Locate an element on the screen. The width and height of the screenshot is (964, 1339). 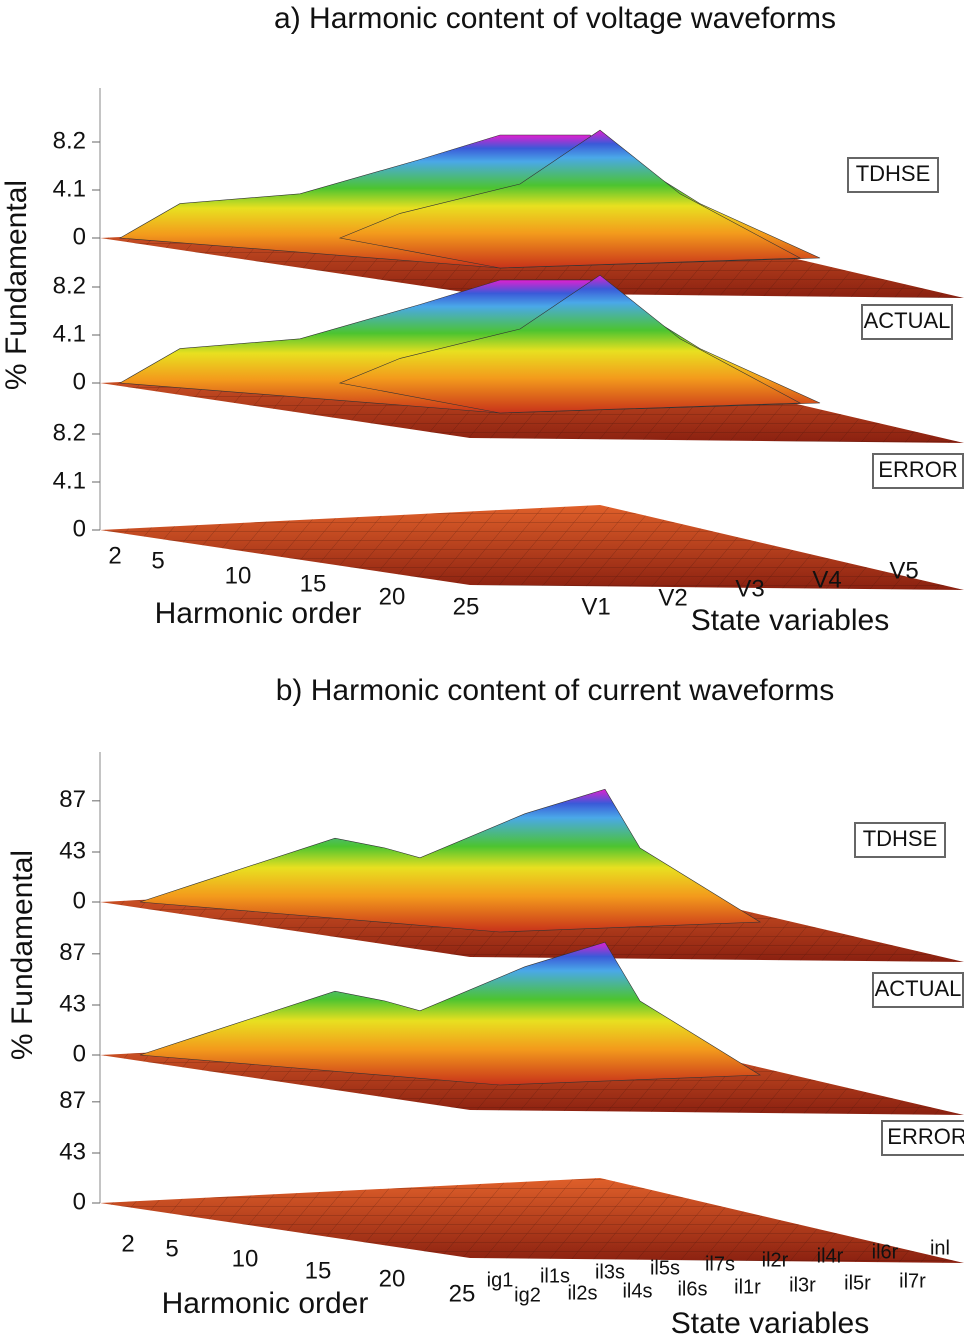
state-tick-label: V3 is located at coordinates (749, 588).